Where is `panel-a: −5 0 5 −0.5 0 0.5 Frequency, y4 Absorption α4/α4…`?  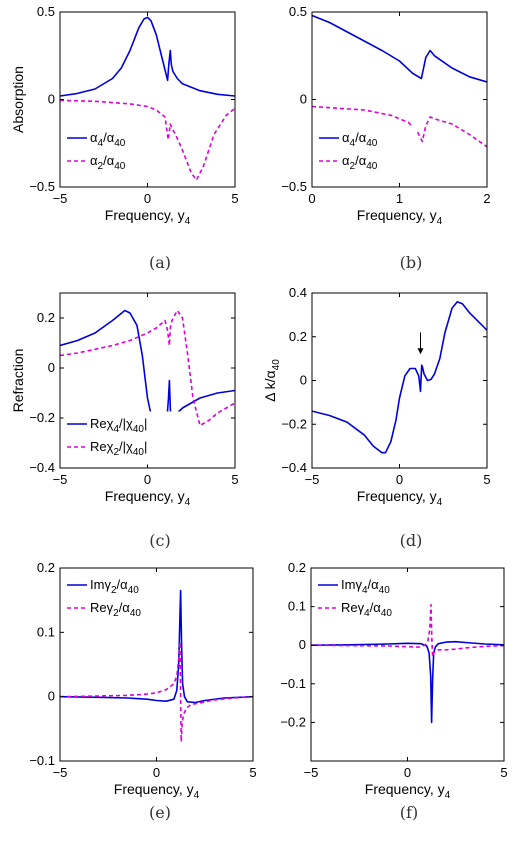
panel-a: −5 0 5 −0.5 0 0.5 Frequency, y4 Absorption α4/α4… is located at coordinates (124, 138).